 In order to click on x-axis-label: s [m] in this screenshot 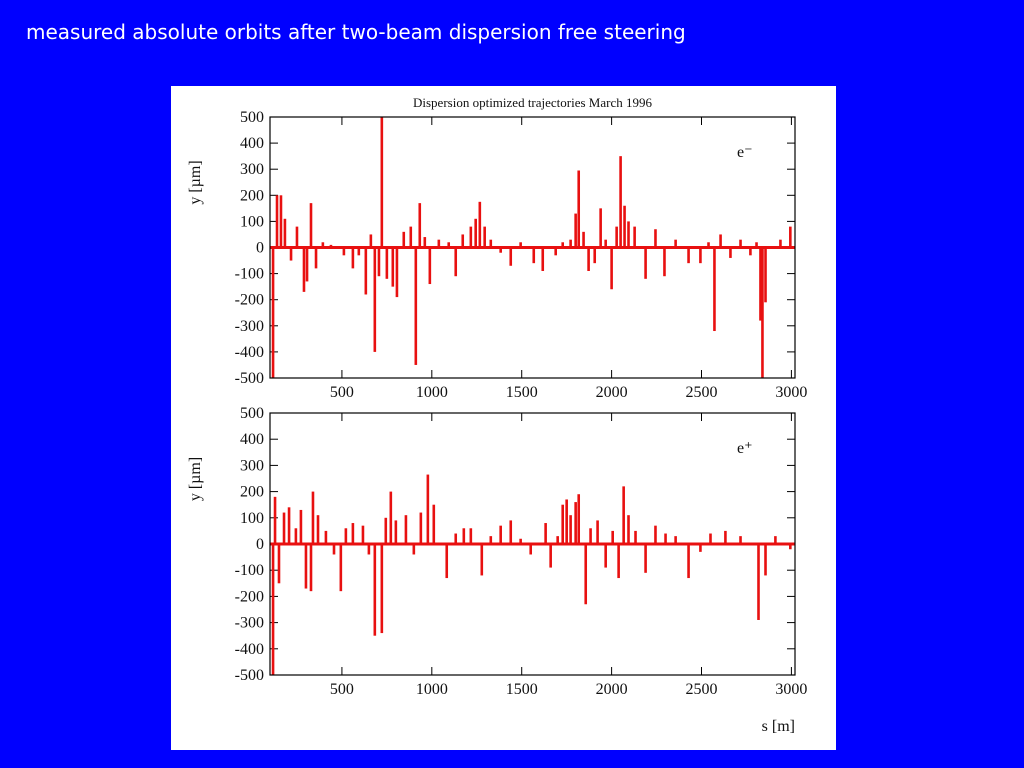, I will do `click(778, 726)`.